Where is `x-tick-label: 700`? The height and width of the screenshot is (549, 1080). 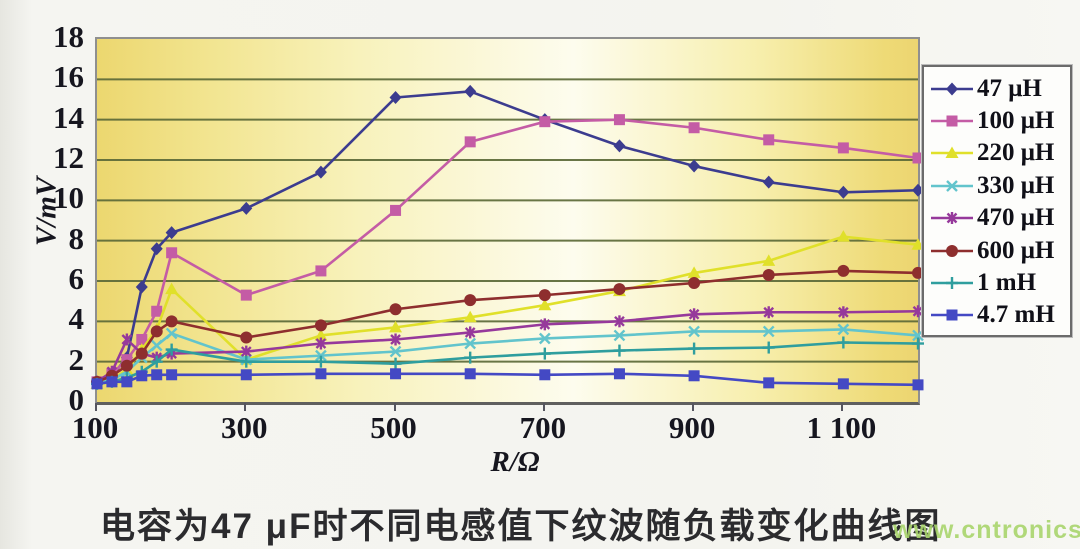 x-tick-label: 700 is located at coordinates (543, 427).